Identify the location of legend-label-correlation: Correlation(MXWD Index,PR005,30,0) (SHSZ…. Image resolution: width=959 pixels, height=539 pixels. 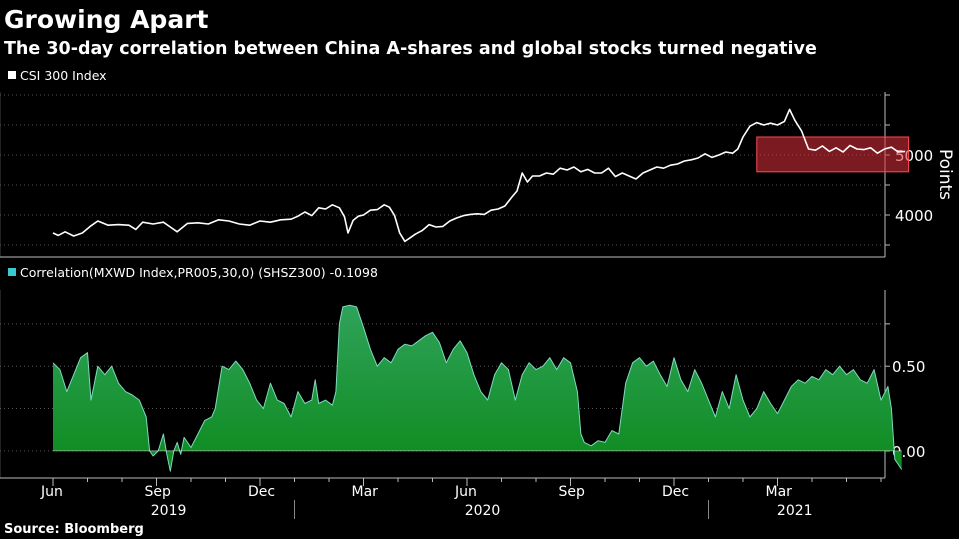
(199, 272).